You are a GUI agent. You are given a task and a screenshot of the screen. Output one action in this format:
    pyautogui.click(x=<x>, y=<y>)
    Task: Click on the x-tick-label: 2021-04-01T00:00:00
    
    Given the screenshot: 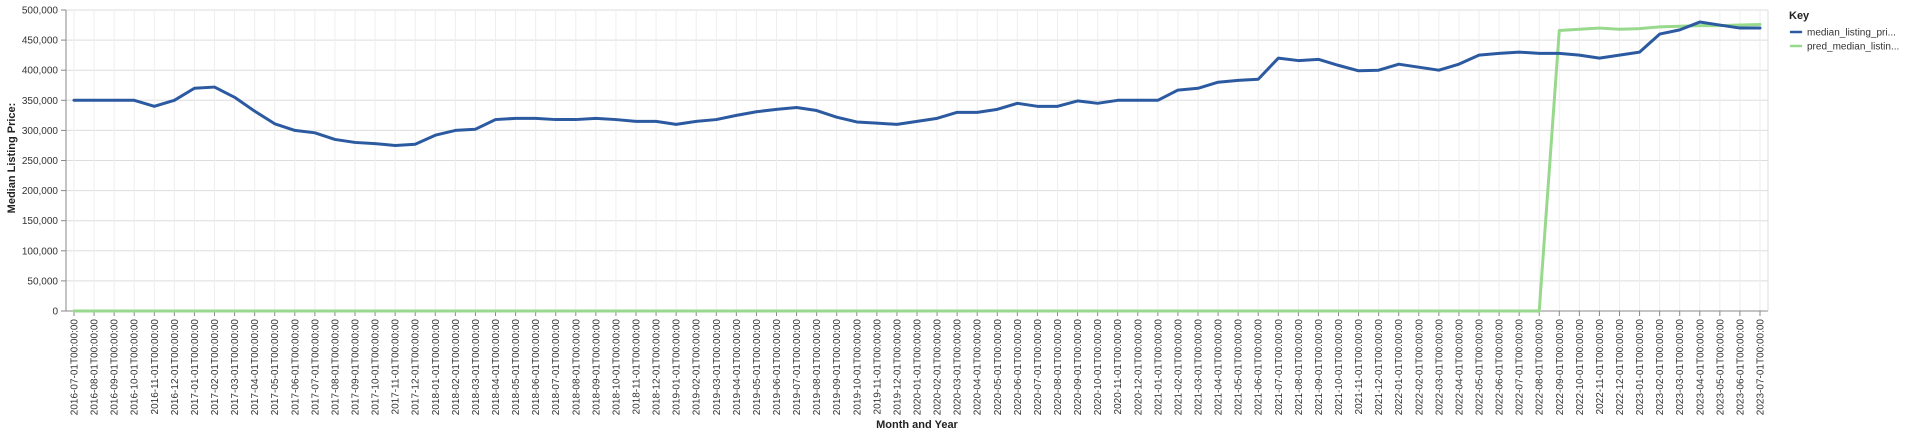 What is the action you would take?
    pyautogui.click(x=1219, y=367)
    